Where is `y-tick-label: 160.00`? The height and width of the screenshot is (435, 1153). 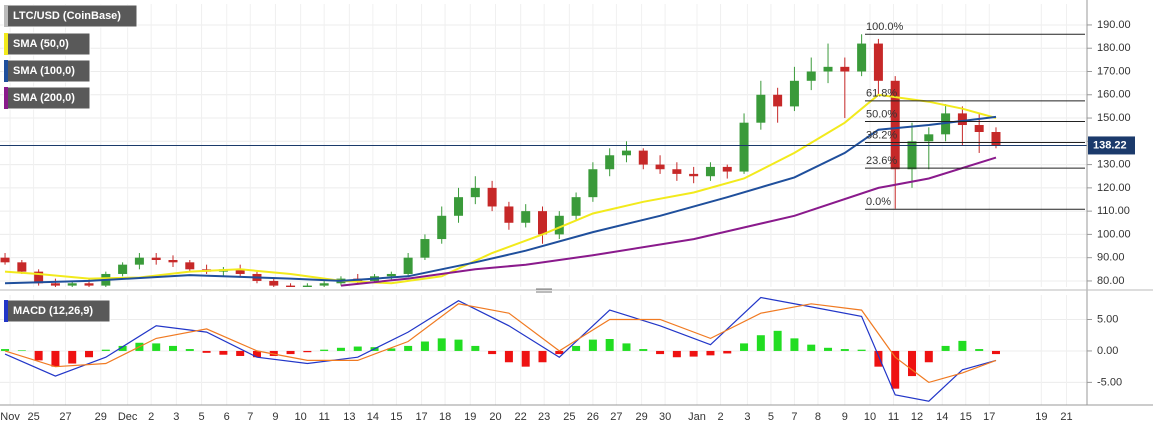
y-tick-label: 160.00 is located at coordinates (1114, 95).